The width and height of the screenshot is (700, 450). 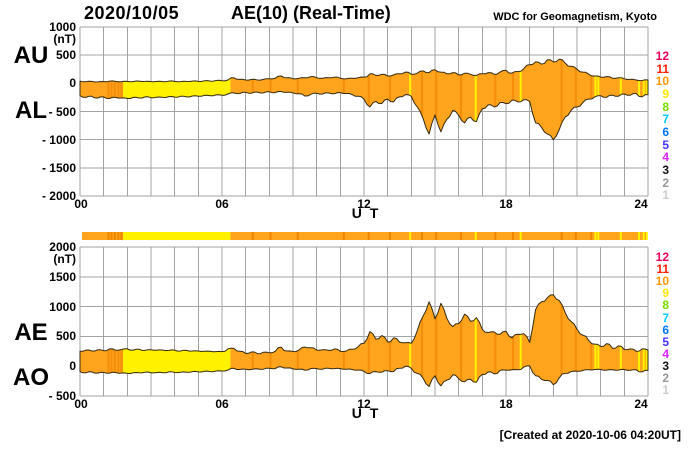 What do you see at coordinates (62, 247) in the screenshot?
I see `y-tick-label: 2000` at bounding box center [62, 247].